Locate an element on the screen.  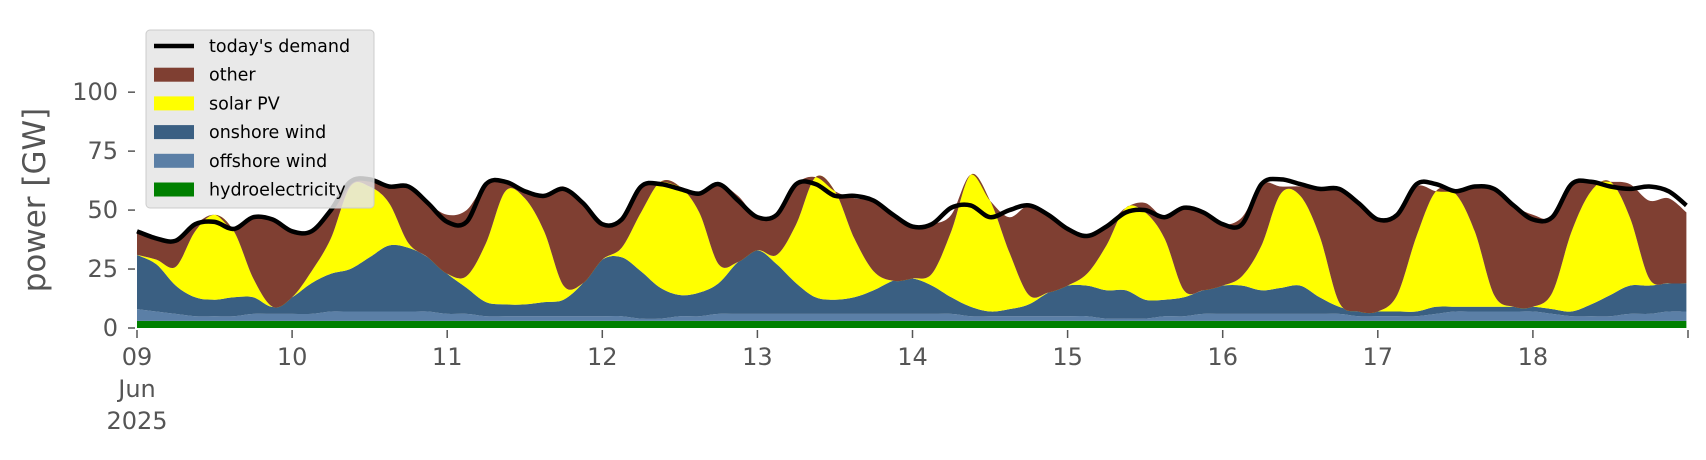
y-tick-label: 0 is located at coordinates (110, 328).